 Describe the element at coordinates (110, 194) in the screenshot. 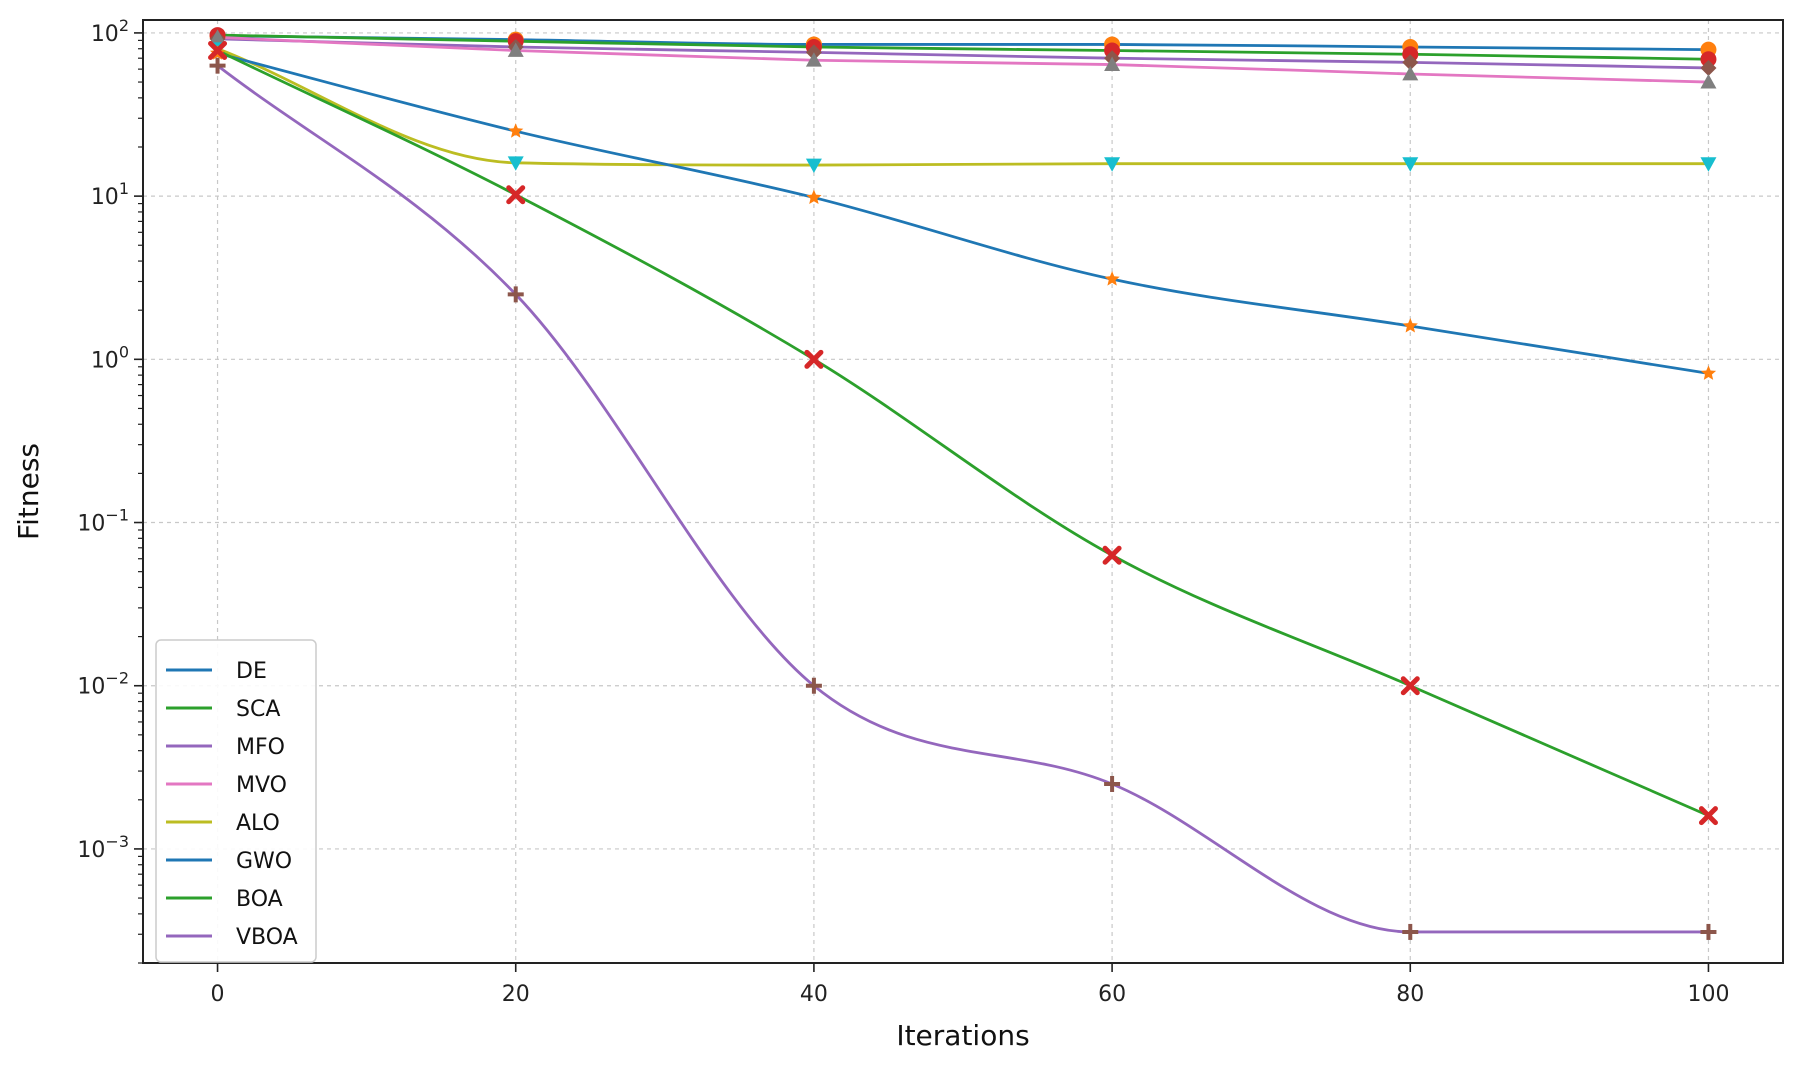

I see `y-tick-label: 10¹` at that location.